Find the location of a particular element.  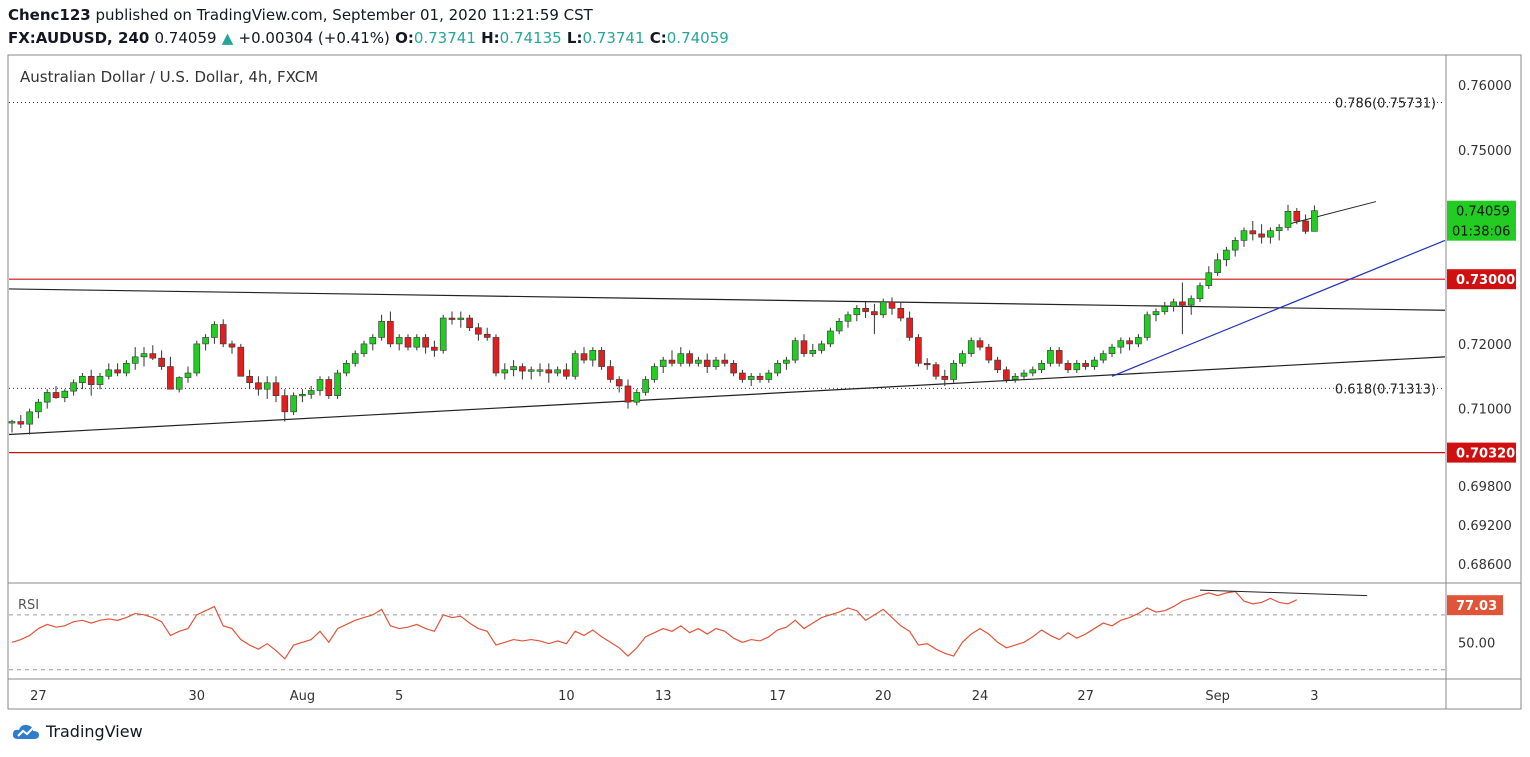

y-tick-label: 0.68600 is located at coordinates (1485, 565).